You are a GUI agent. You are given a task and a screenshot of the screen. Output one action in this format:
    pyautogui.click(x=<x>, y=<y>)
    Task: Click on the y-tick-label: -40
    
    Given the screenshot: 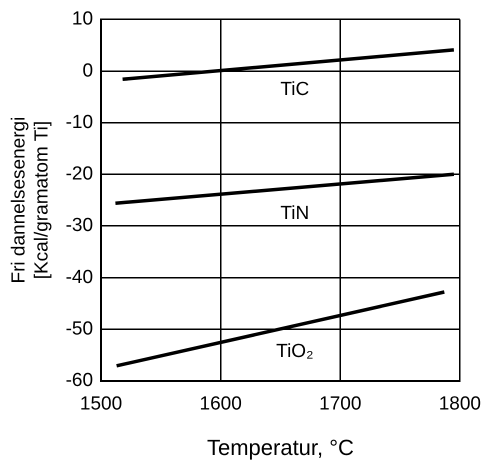 What is the action you would take?
    pyautogui.click(x=80, y=277)
    